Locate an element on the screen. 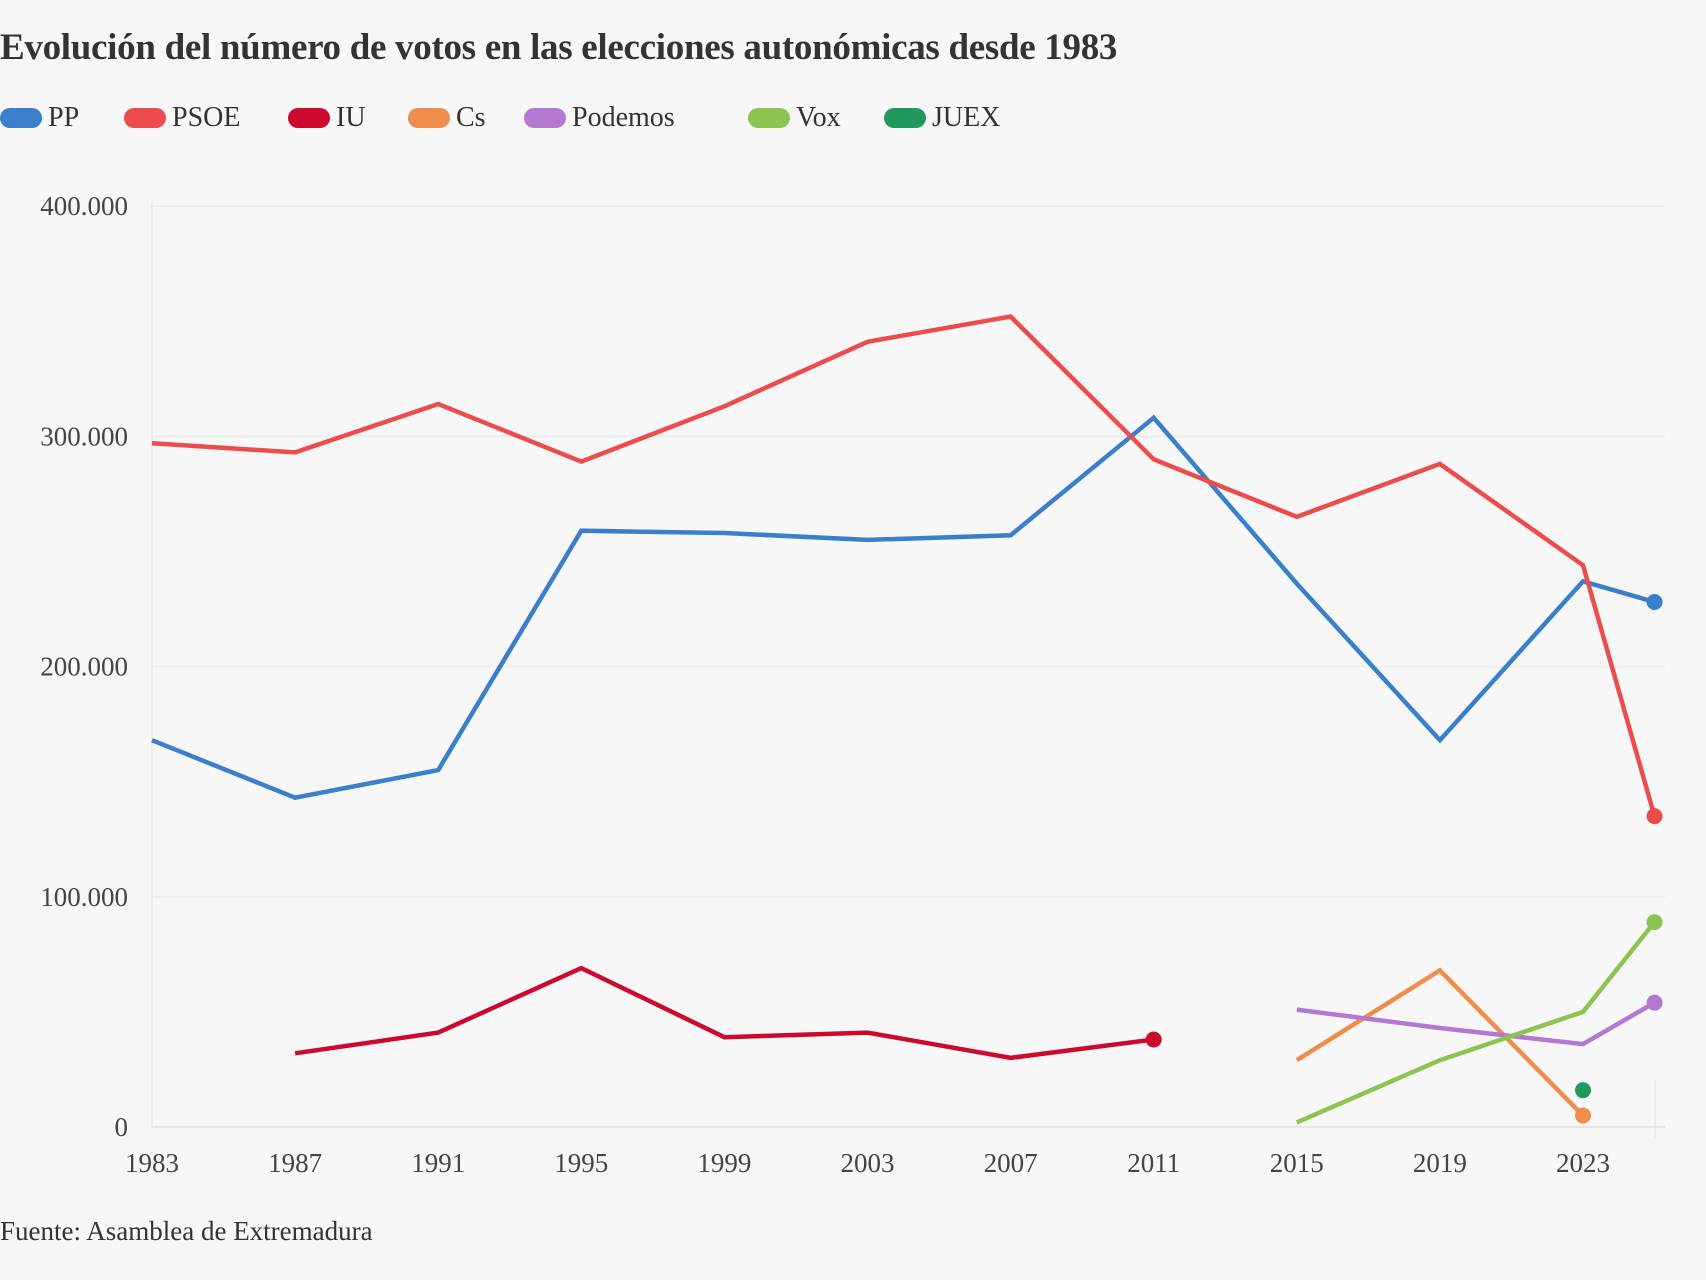  legend-swatch-juex is located at coordinates (905, 118).